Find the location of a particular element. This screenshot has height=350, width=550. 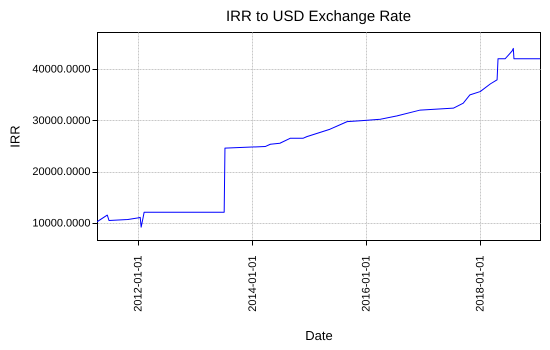

chart-title: IRR to USD Exchange Rate is located at coordinates (319, 16).